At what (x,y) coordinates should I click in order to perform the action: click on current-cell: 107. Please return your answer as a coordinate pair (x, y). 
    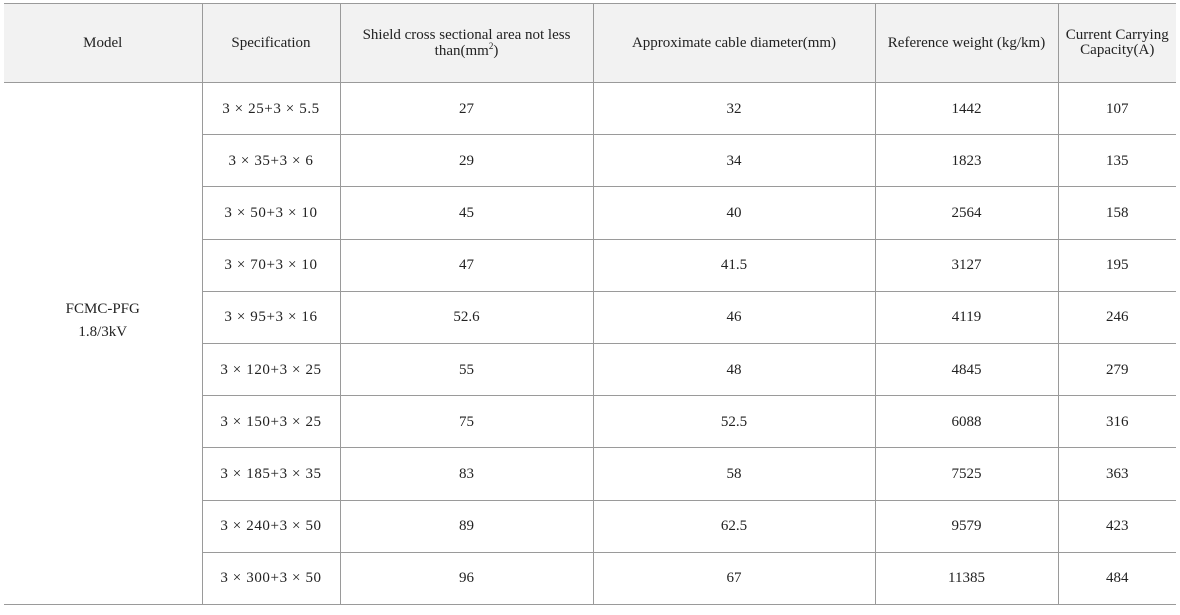
    Looking at the image, I should click on (1116, 108).